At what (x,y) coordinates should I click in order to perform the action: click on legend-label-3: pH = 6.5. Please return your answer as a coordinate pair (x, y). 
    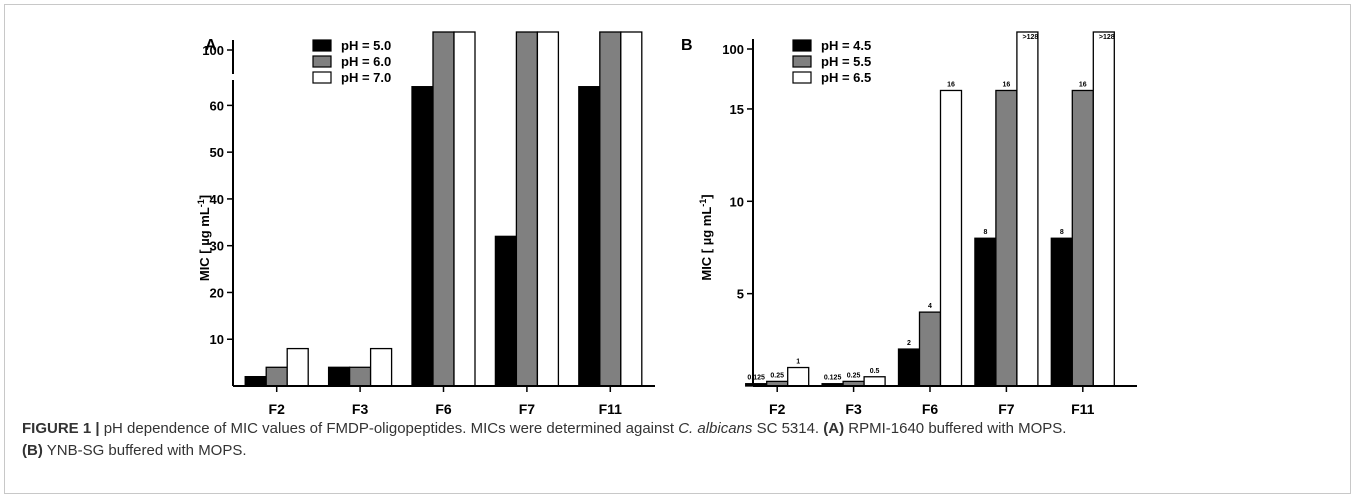
    Looking at the image, I should click on (846, 77).